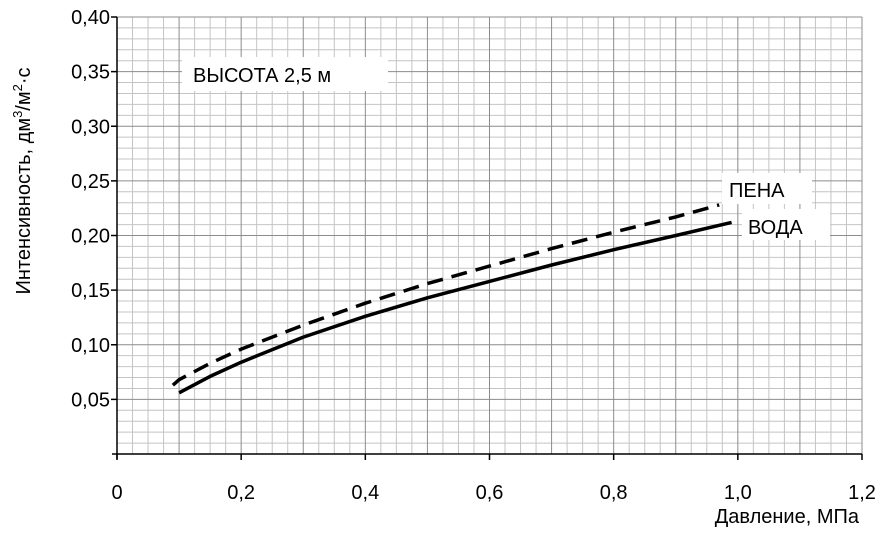 This screenshot has height=534, width=876. I want to click on series-label-water: ВОДА, so click(775, 228).